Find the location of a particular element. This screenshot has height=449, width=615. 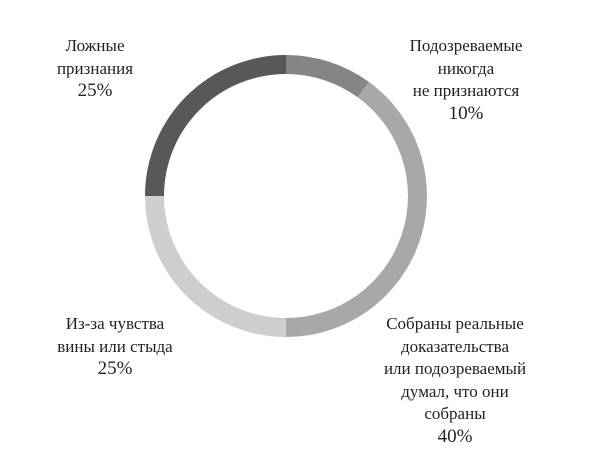

label-line: Ложные is located at coordinates (95, 45).